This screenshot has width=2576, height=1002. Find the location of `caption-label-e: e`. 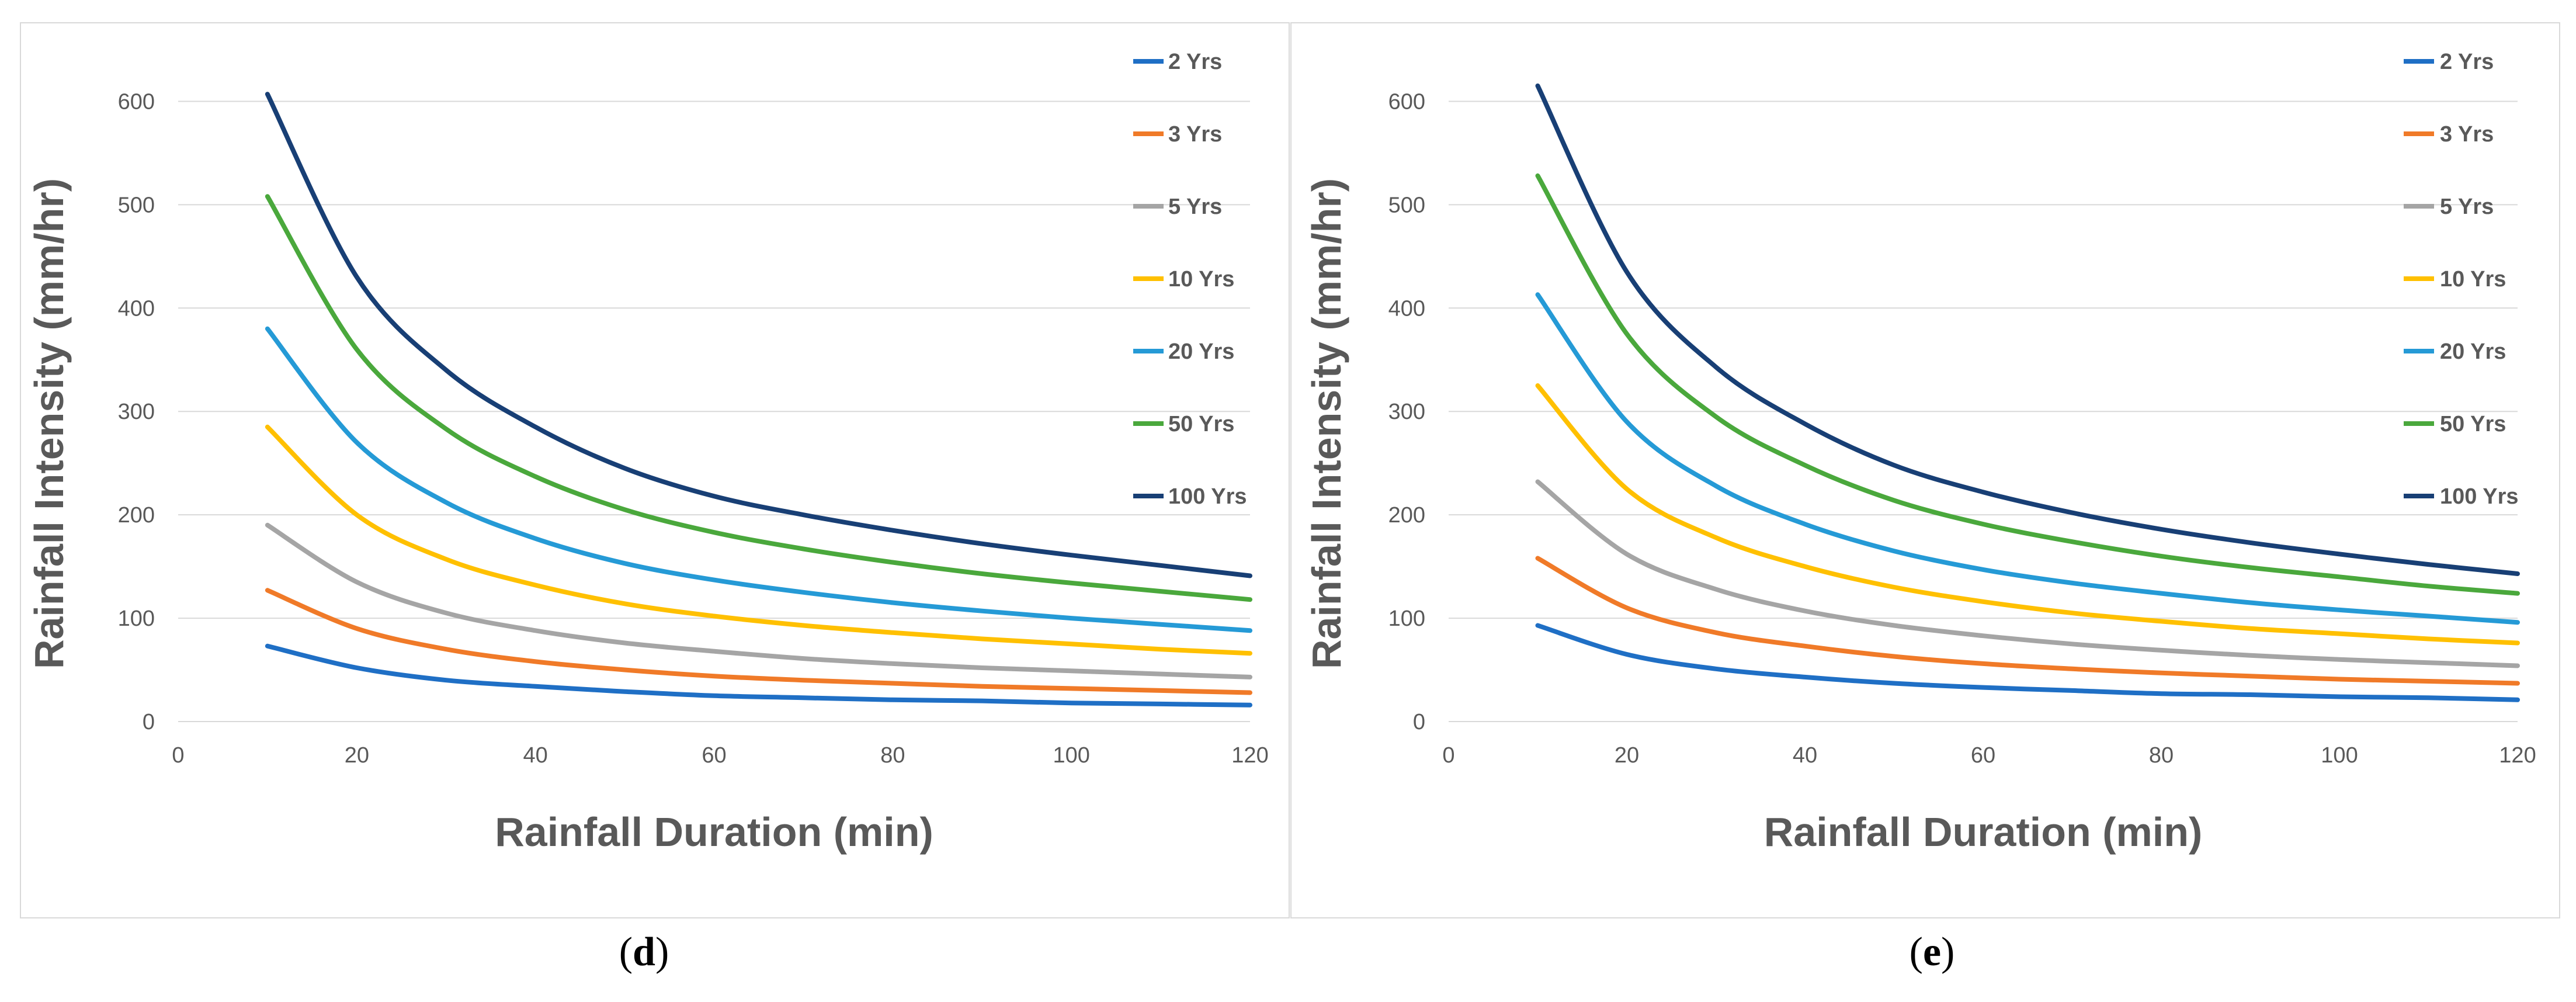

caption-label-e: e is located at coordinates (1932, 952).